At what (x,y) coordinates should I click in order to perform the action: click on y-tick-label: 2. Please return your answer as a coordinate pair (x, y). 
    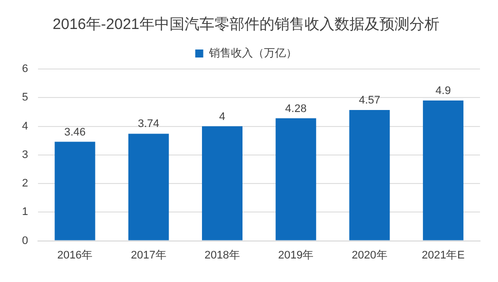
    Looking at the image, I should click on (25, 184).